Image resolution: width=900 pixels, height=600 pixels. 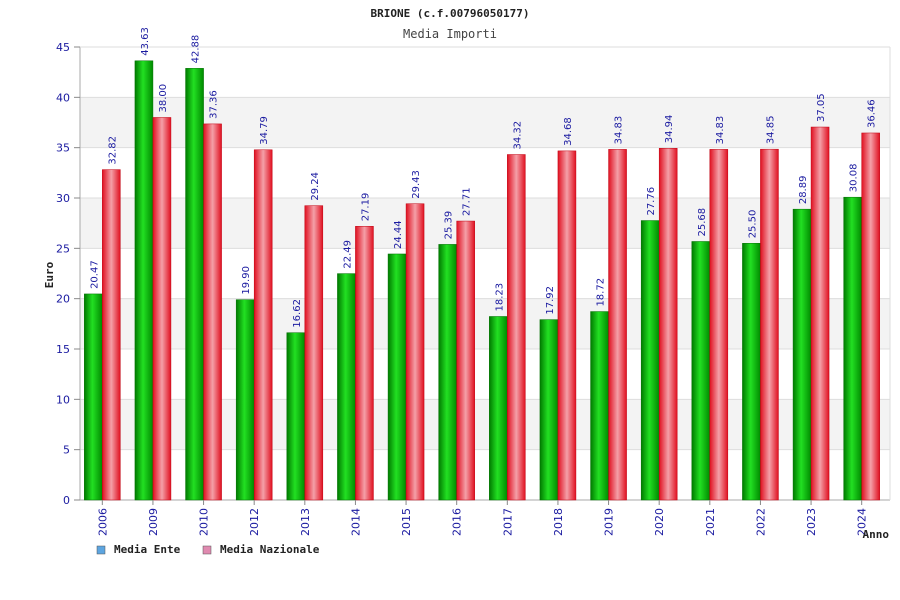 What do you see at coordinates (49, 274) in the screenshot?
I see `y-axis-label: Euro` at bounding box center [49, 274].